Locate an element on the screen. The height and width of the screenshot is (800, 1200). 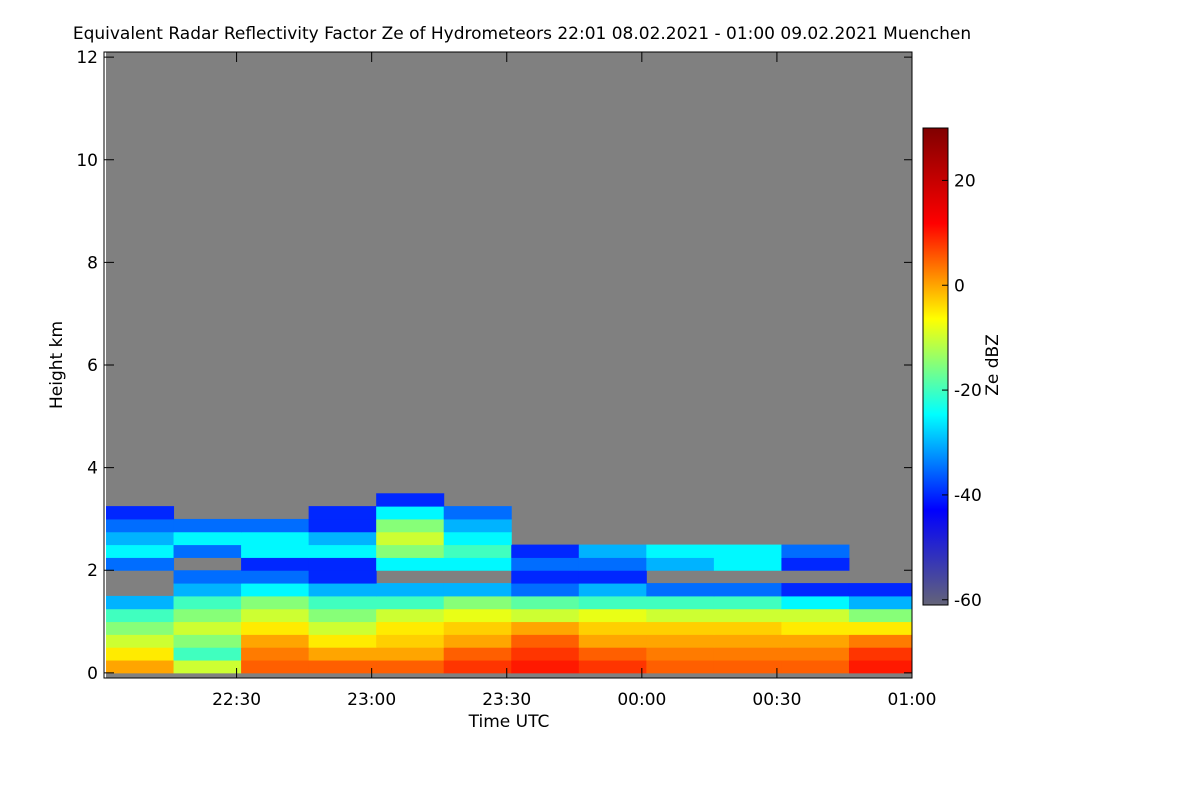
colorbar-tick-label: -20 is located at coordinates (968, 391).